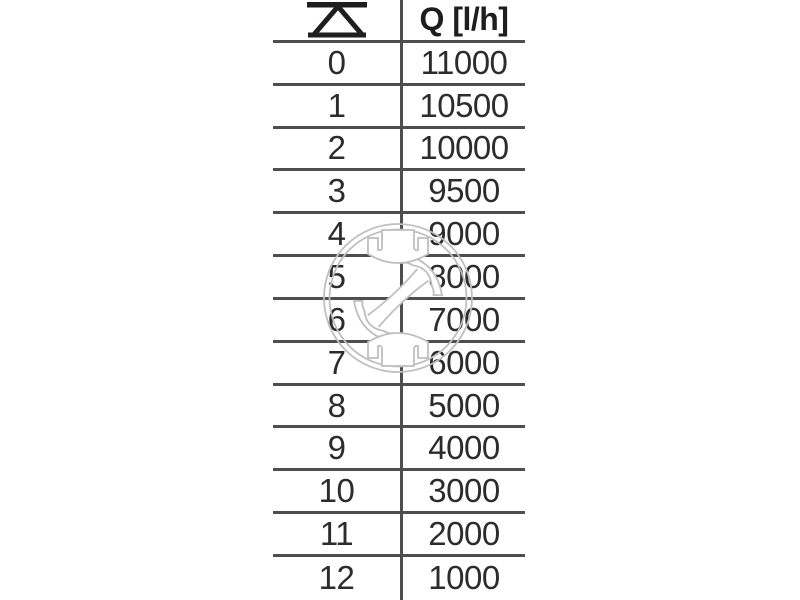 This screenshot has height=600, width=800. I want to click on valve-position-cell: 0, so click(336, 62).